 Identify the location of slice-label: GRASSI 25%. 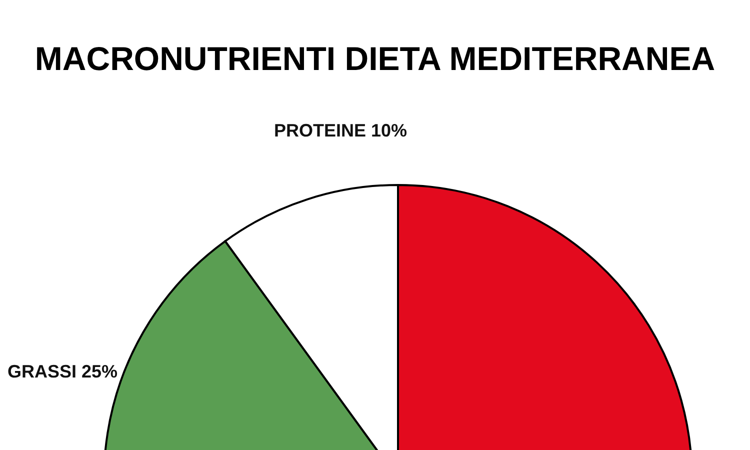
(62, 372).